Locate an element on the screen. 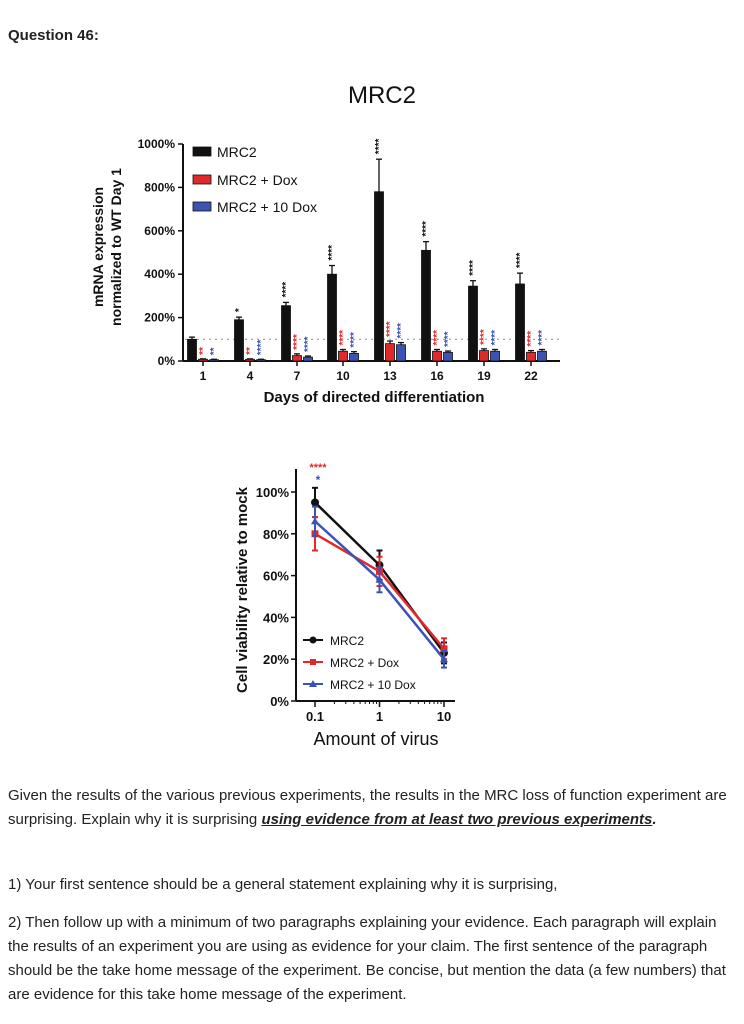 The image size is (744, 1024). bar-x-tick-label: 19 is located at coordinates (484, 376).